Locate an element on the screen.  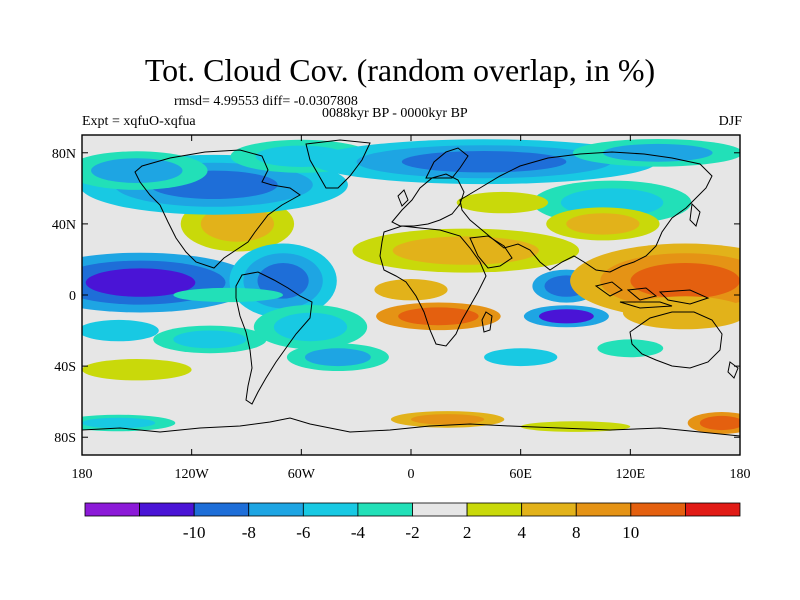
x-tick-label: 60W is located at coordinates (302, 474).